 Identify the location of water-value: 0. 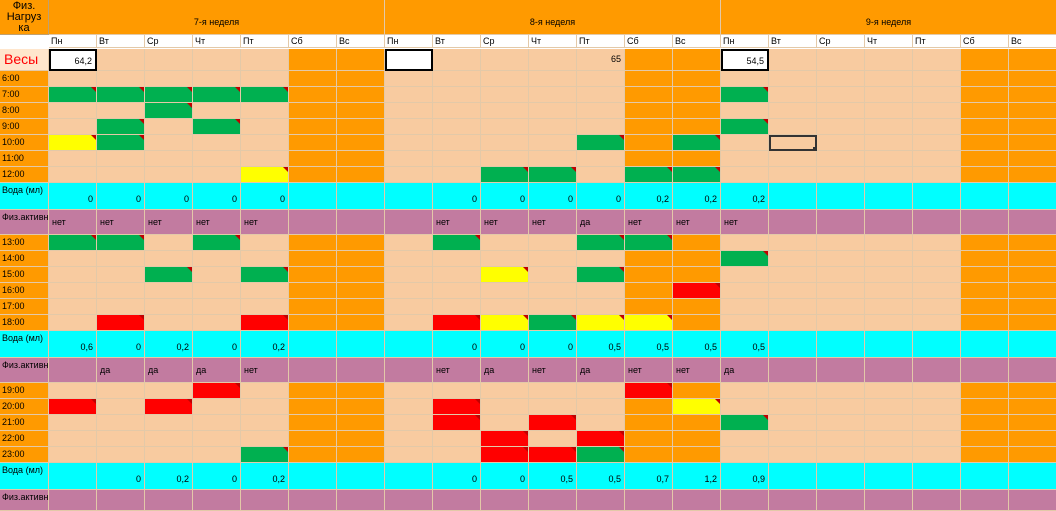
(601, 196).